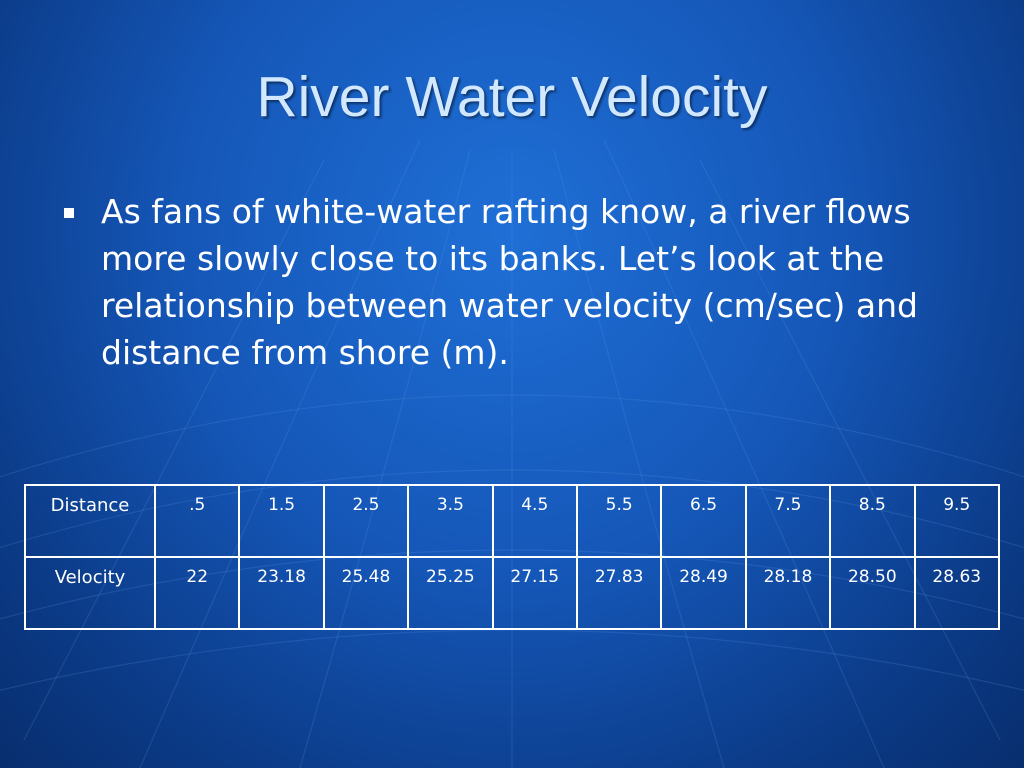 The image size is (1024, 768). Describe the element at coordinates (366, 521) in the screenshot. I see `table-cell: 2.5` at that location.